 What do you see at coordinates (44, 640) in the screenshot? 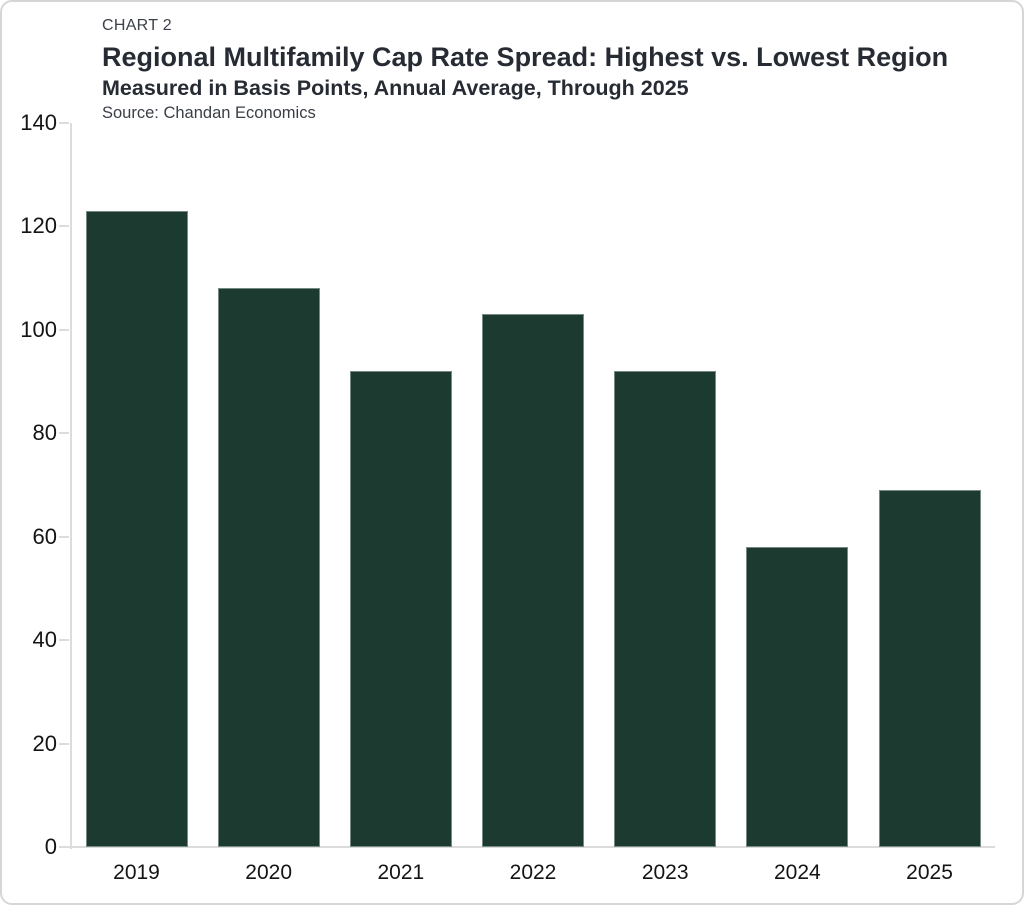
I see `y-axis-tick-label: 40` at bounding box center [44, 640].